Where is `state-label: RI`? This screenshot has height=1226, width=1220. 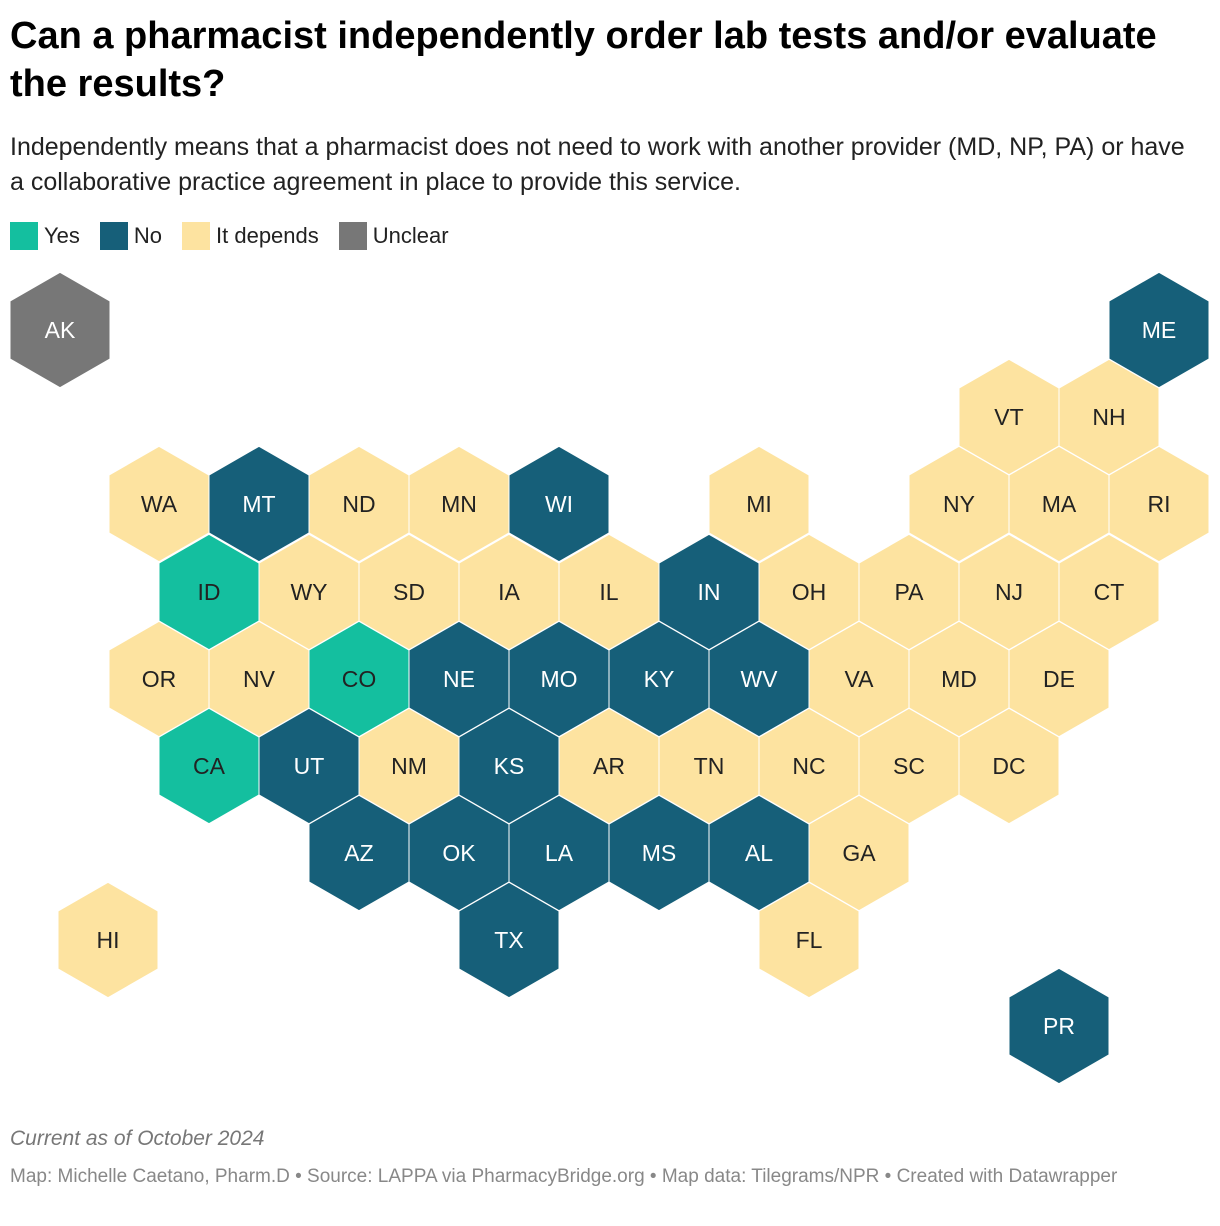 state-label: RI is located at coordinates (1159, 504).